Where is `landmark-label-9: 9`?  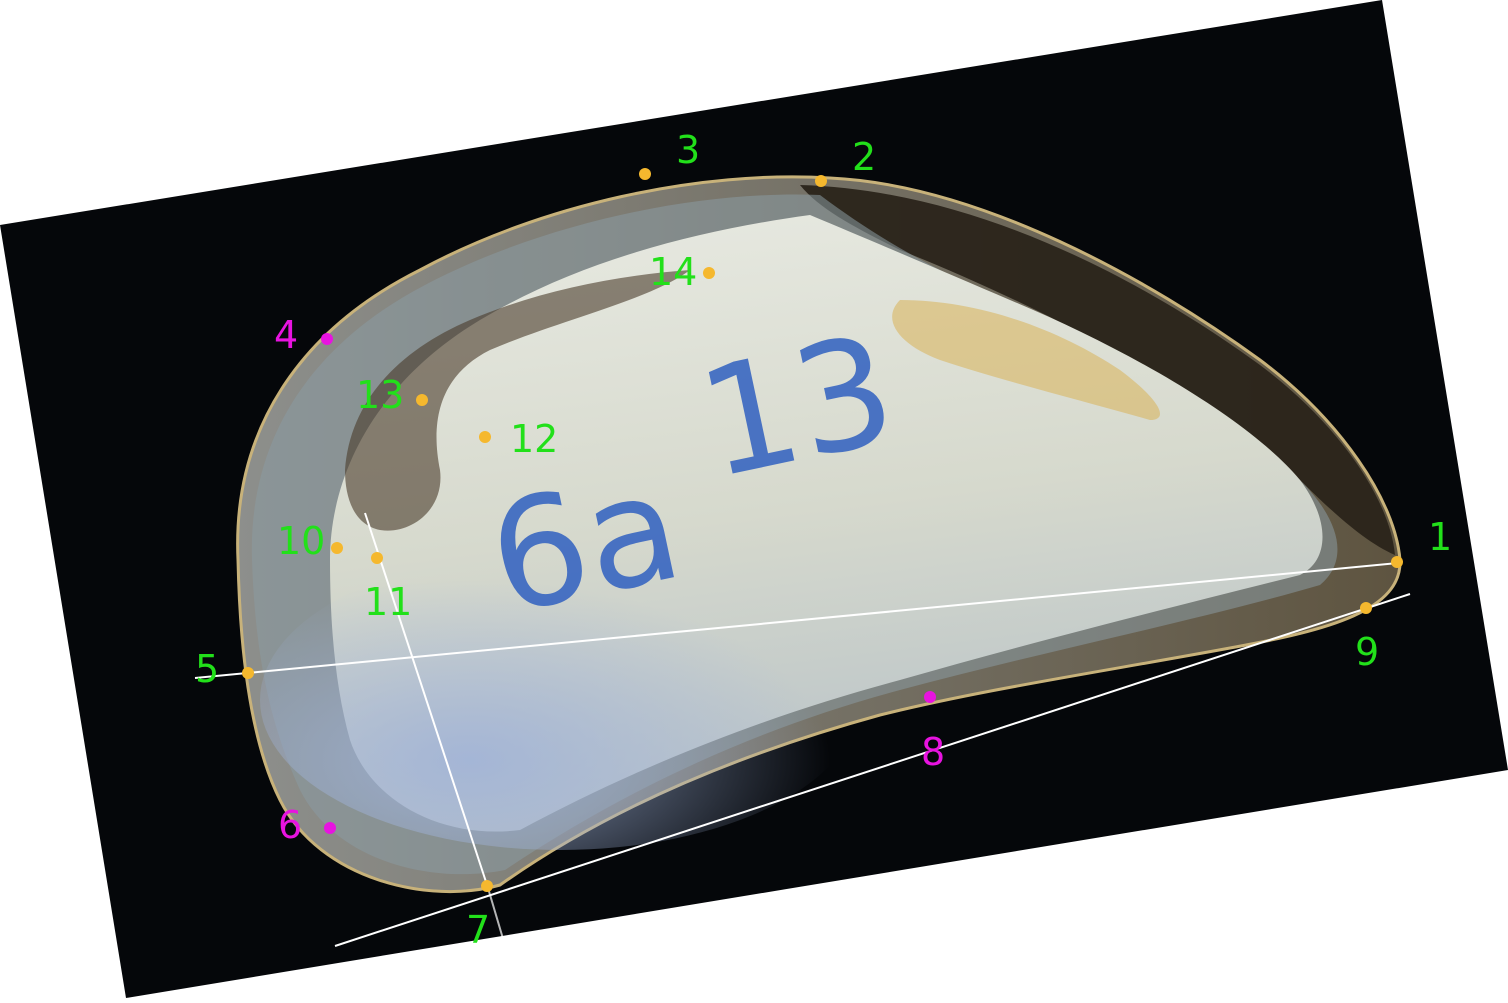
landmark-label-9: 9 is located at coordinates (1367, 652).